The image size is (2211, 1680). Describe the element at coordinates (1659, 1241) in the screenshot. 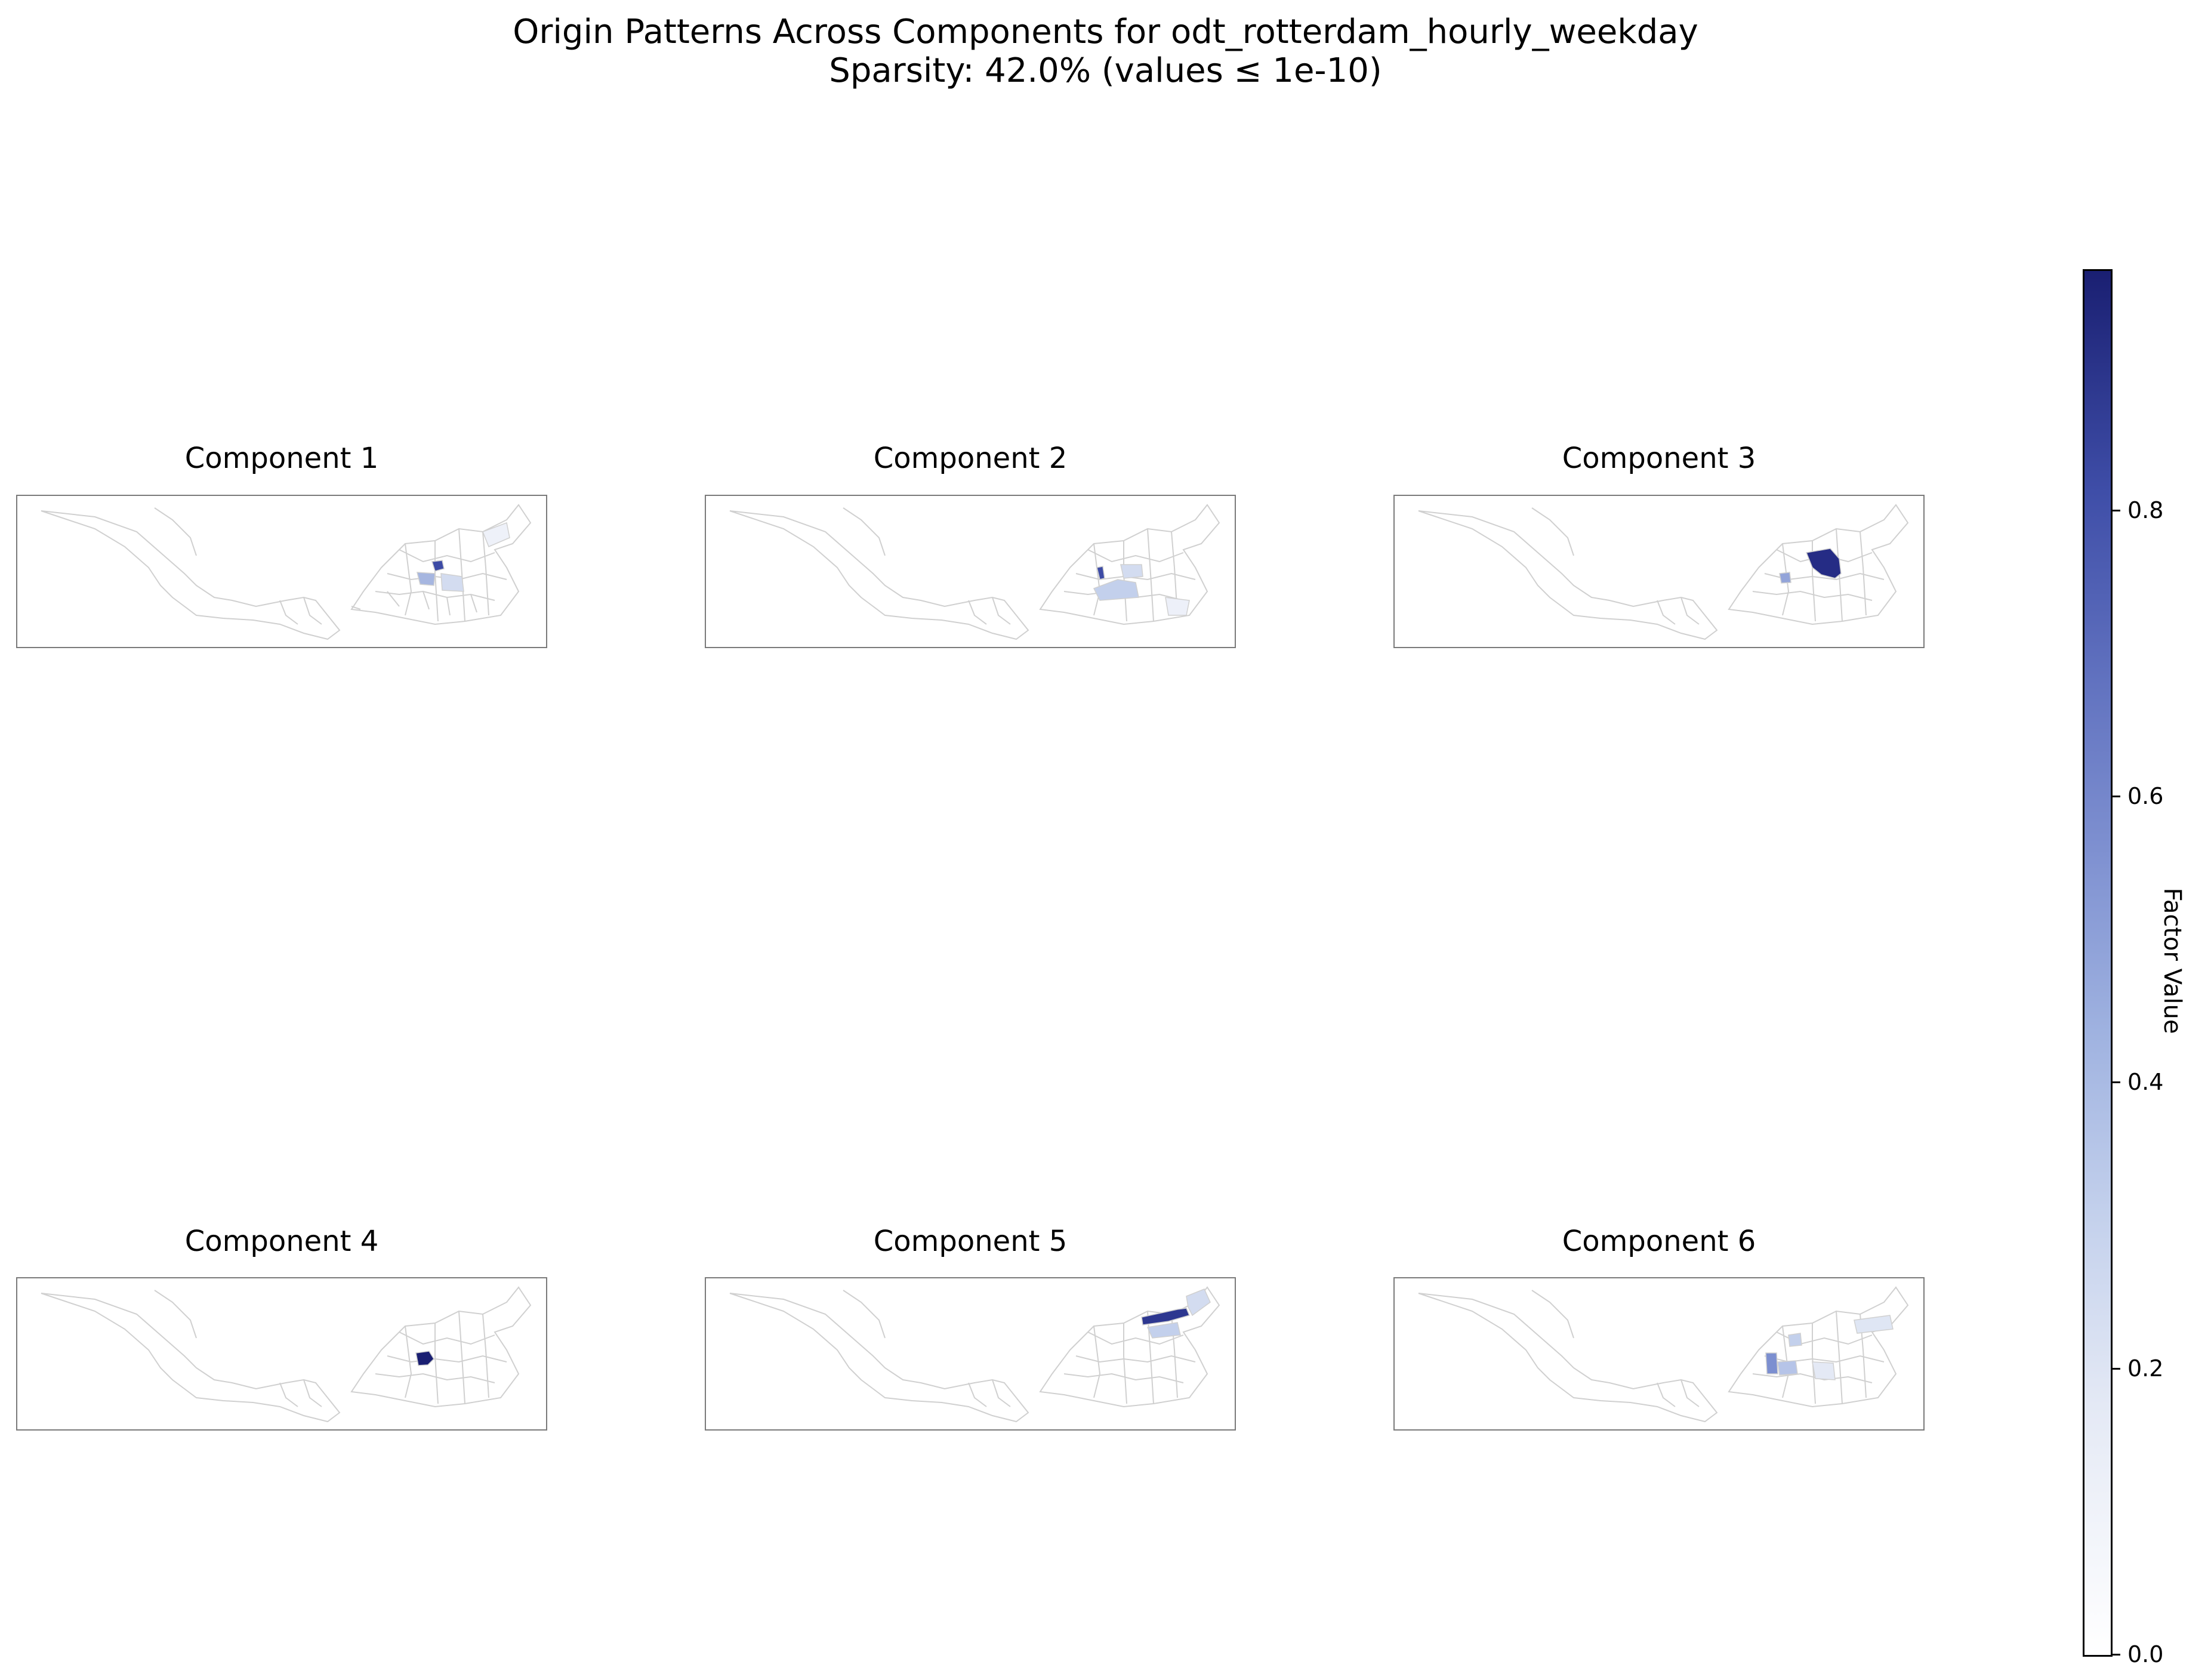

I see `panel-title-6: Component 6` at that location.